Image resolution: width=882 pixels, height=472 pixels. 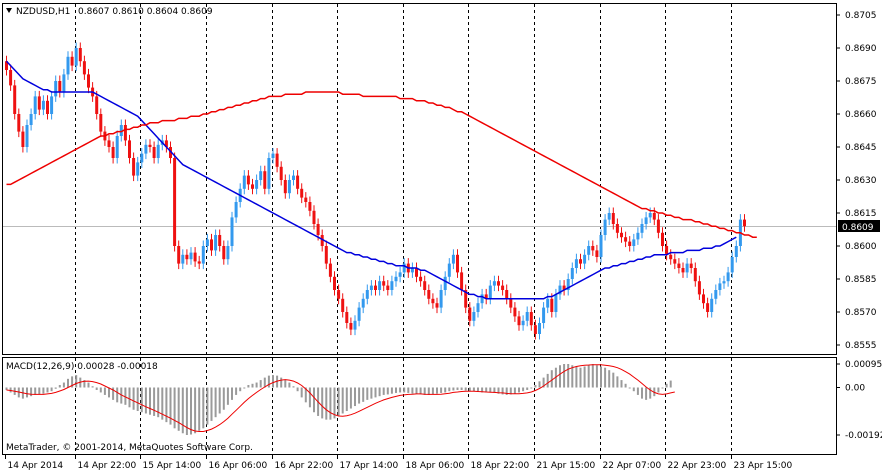 I want to click on macd-histogram, so click(x=338, y=399).